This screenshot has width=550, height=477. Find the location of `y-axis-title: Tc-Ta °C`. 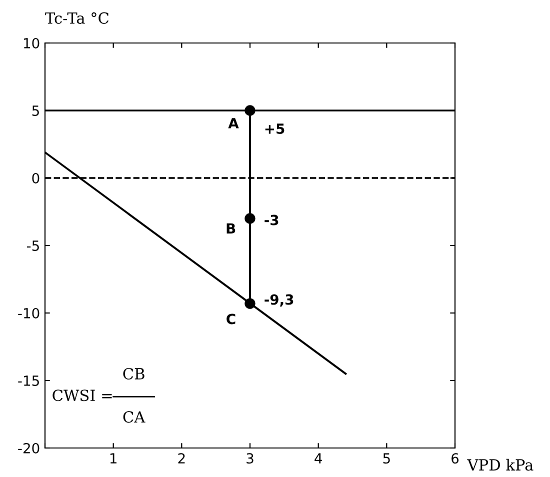

y-axis-title: Tc-Ta °C is located at coordinates (77, 18).